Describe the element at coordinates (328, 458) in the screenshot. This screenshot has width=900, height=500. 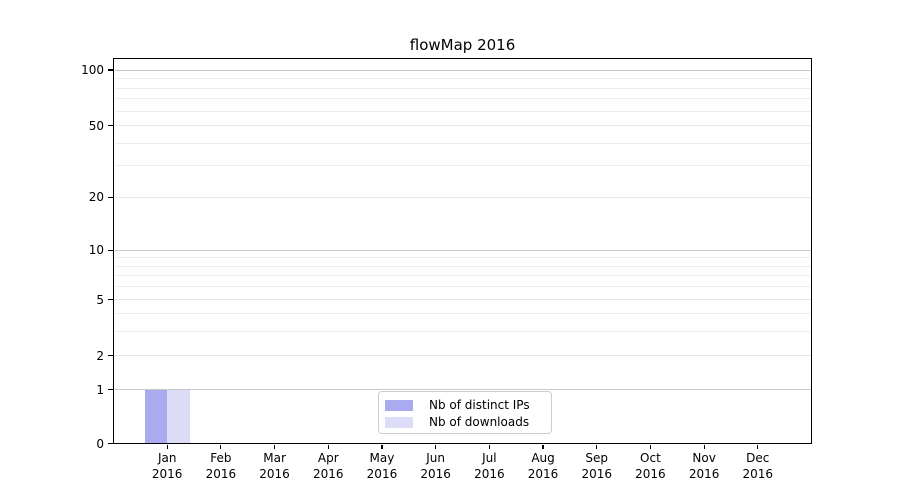
I see `x-tick-month: Apr` at that location.